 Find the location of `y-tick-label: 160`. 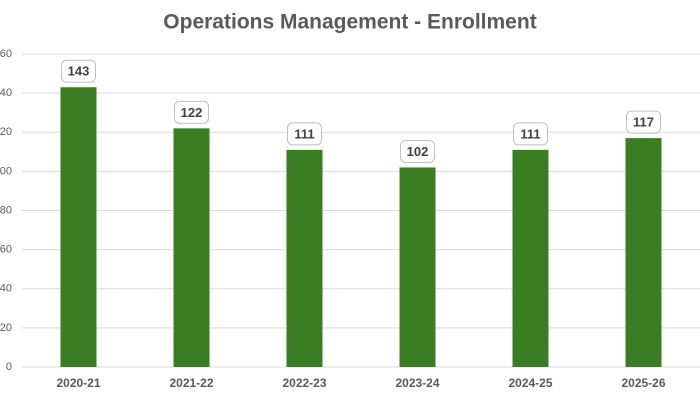

y-tick-label: 160 is located at coordinates (6, 54).